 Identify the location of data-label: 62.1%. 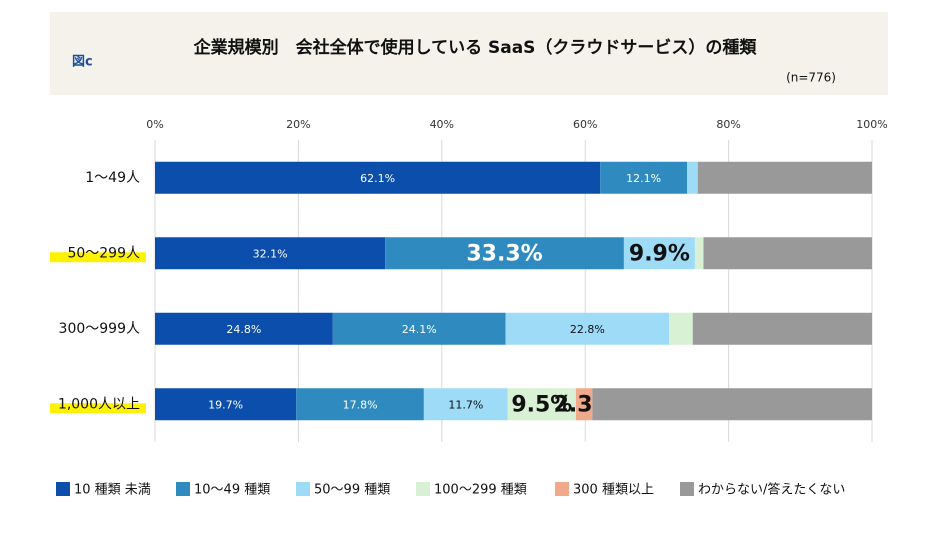
(377, 178).